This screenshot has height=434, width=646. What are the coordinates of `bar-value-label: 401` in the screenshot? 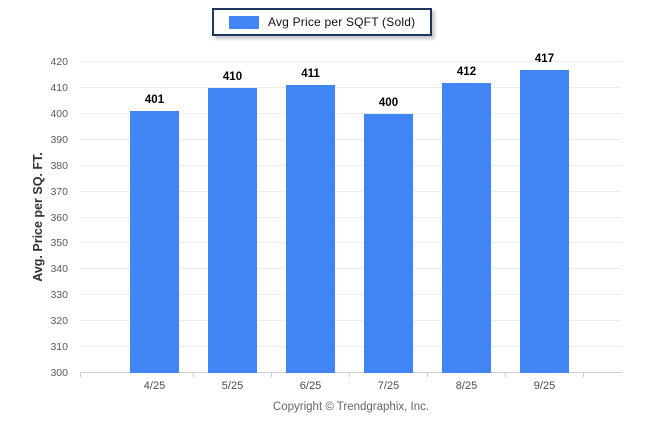 It's located at (154, 100).